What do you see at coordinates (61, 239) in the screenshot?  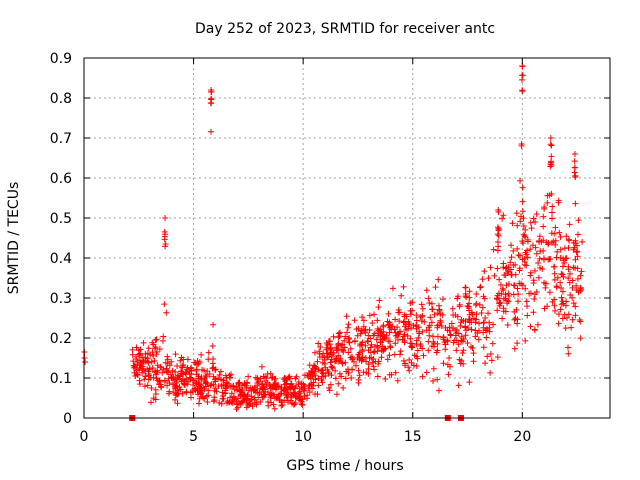 I see `y-tick-labels: 0 0.1 0.2 0.3 0.4 0.5 0.6 0.7 0.8 0.9` at bounding box center [61, 239].